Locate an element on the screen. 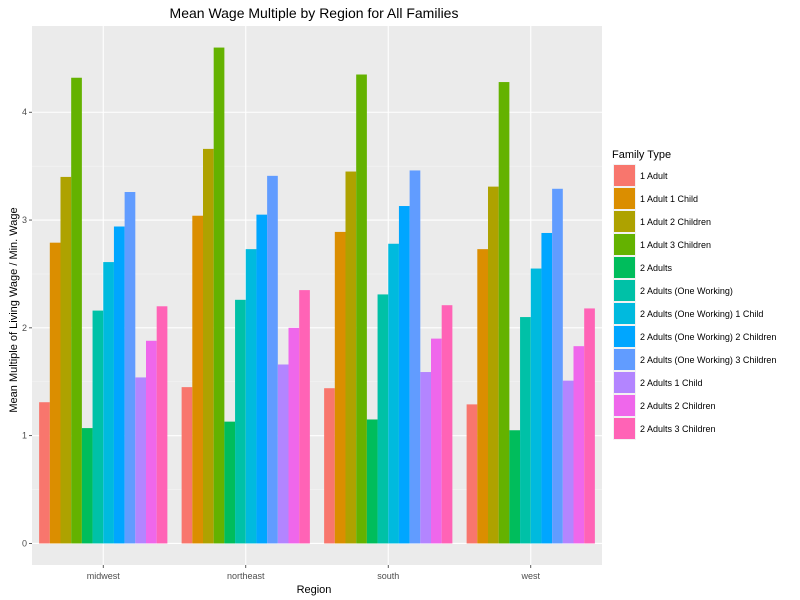  legend-label: 2 Adults 2 Children is located at coordinates (678, 406).